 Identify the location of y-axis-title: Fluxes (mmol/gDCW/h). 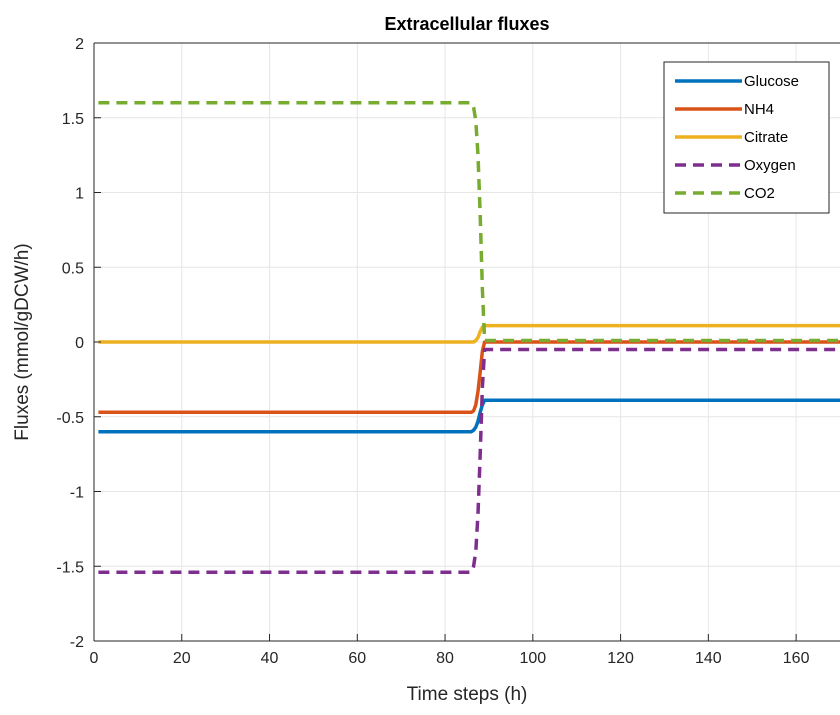
(22, 341).